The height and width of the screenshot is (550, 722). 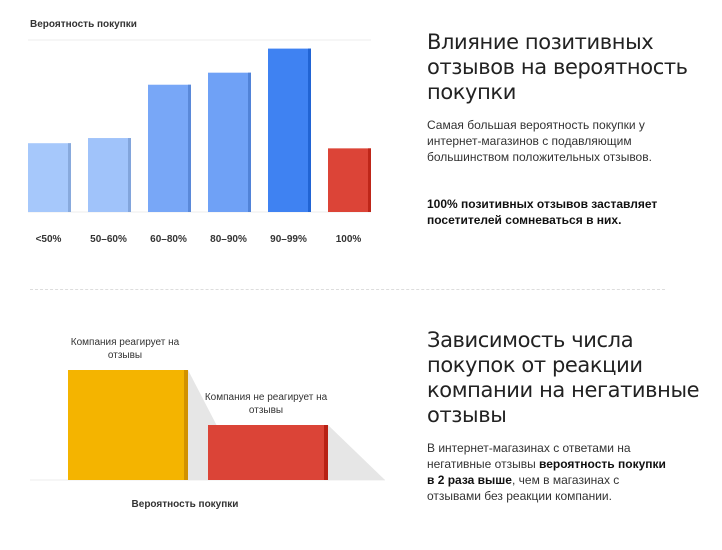 What do you see at coordinates (83, 24) in the screenshot?
I see `chart1-y-axis-label: Вероятность покупки` at bounding box center [83, 24].